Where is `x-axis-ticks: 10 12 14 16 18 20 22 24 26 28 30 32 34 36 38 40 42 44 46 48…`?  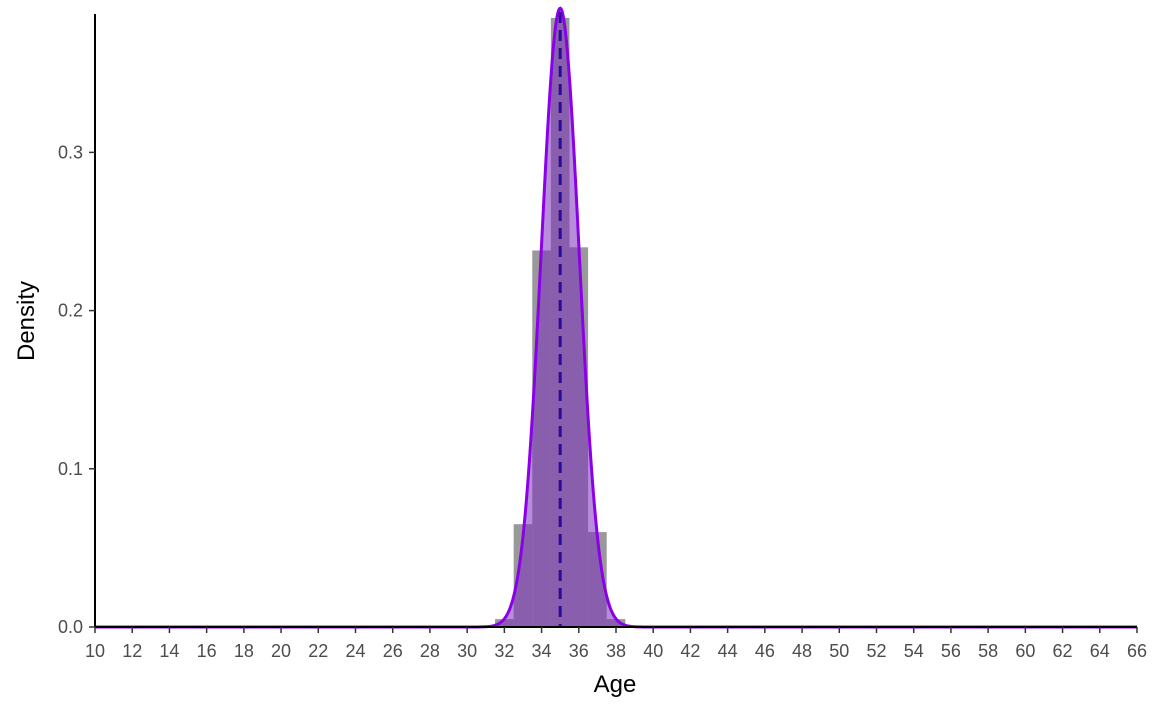
x-axis-ticks: 10 12 14 16 18 20 22 24 26 28 30 32 34 36 38 40 42 44 46 48… is located at coordinates (616, 644).